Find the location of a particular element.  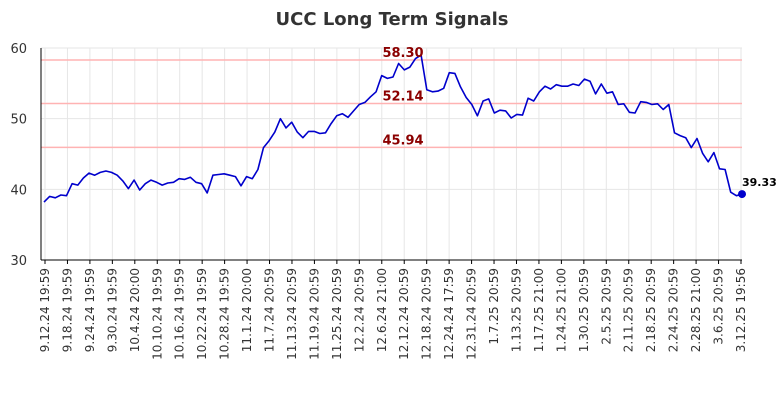

x-tick-label: 11.13.24 20:59 is located at coordinates (292, 314).